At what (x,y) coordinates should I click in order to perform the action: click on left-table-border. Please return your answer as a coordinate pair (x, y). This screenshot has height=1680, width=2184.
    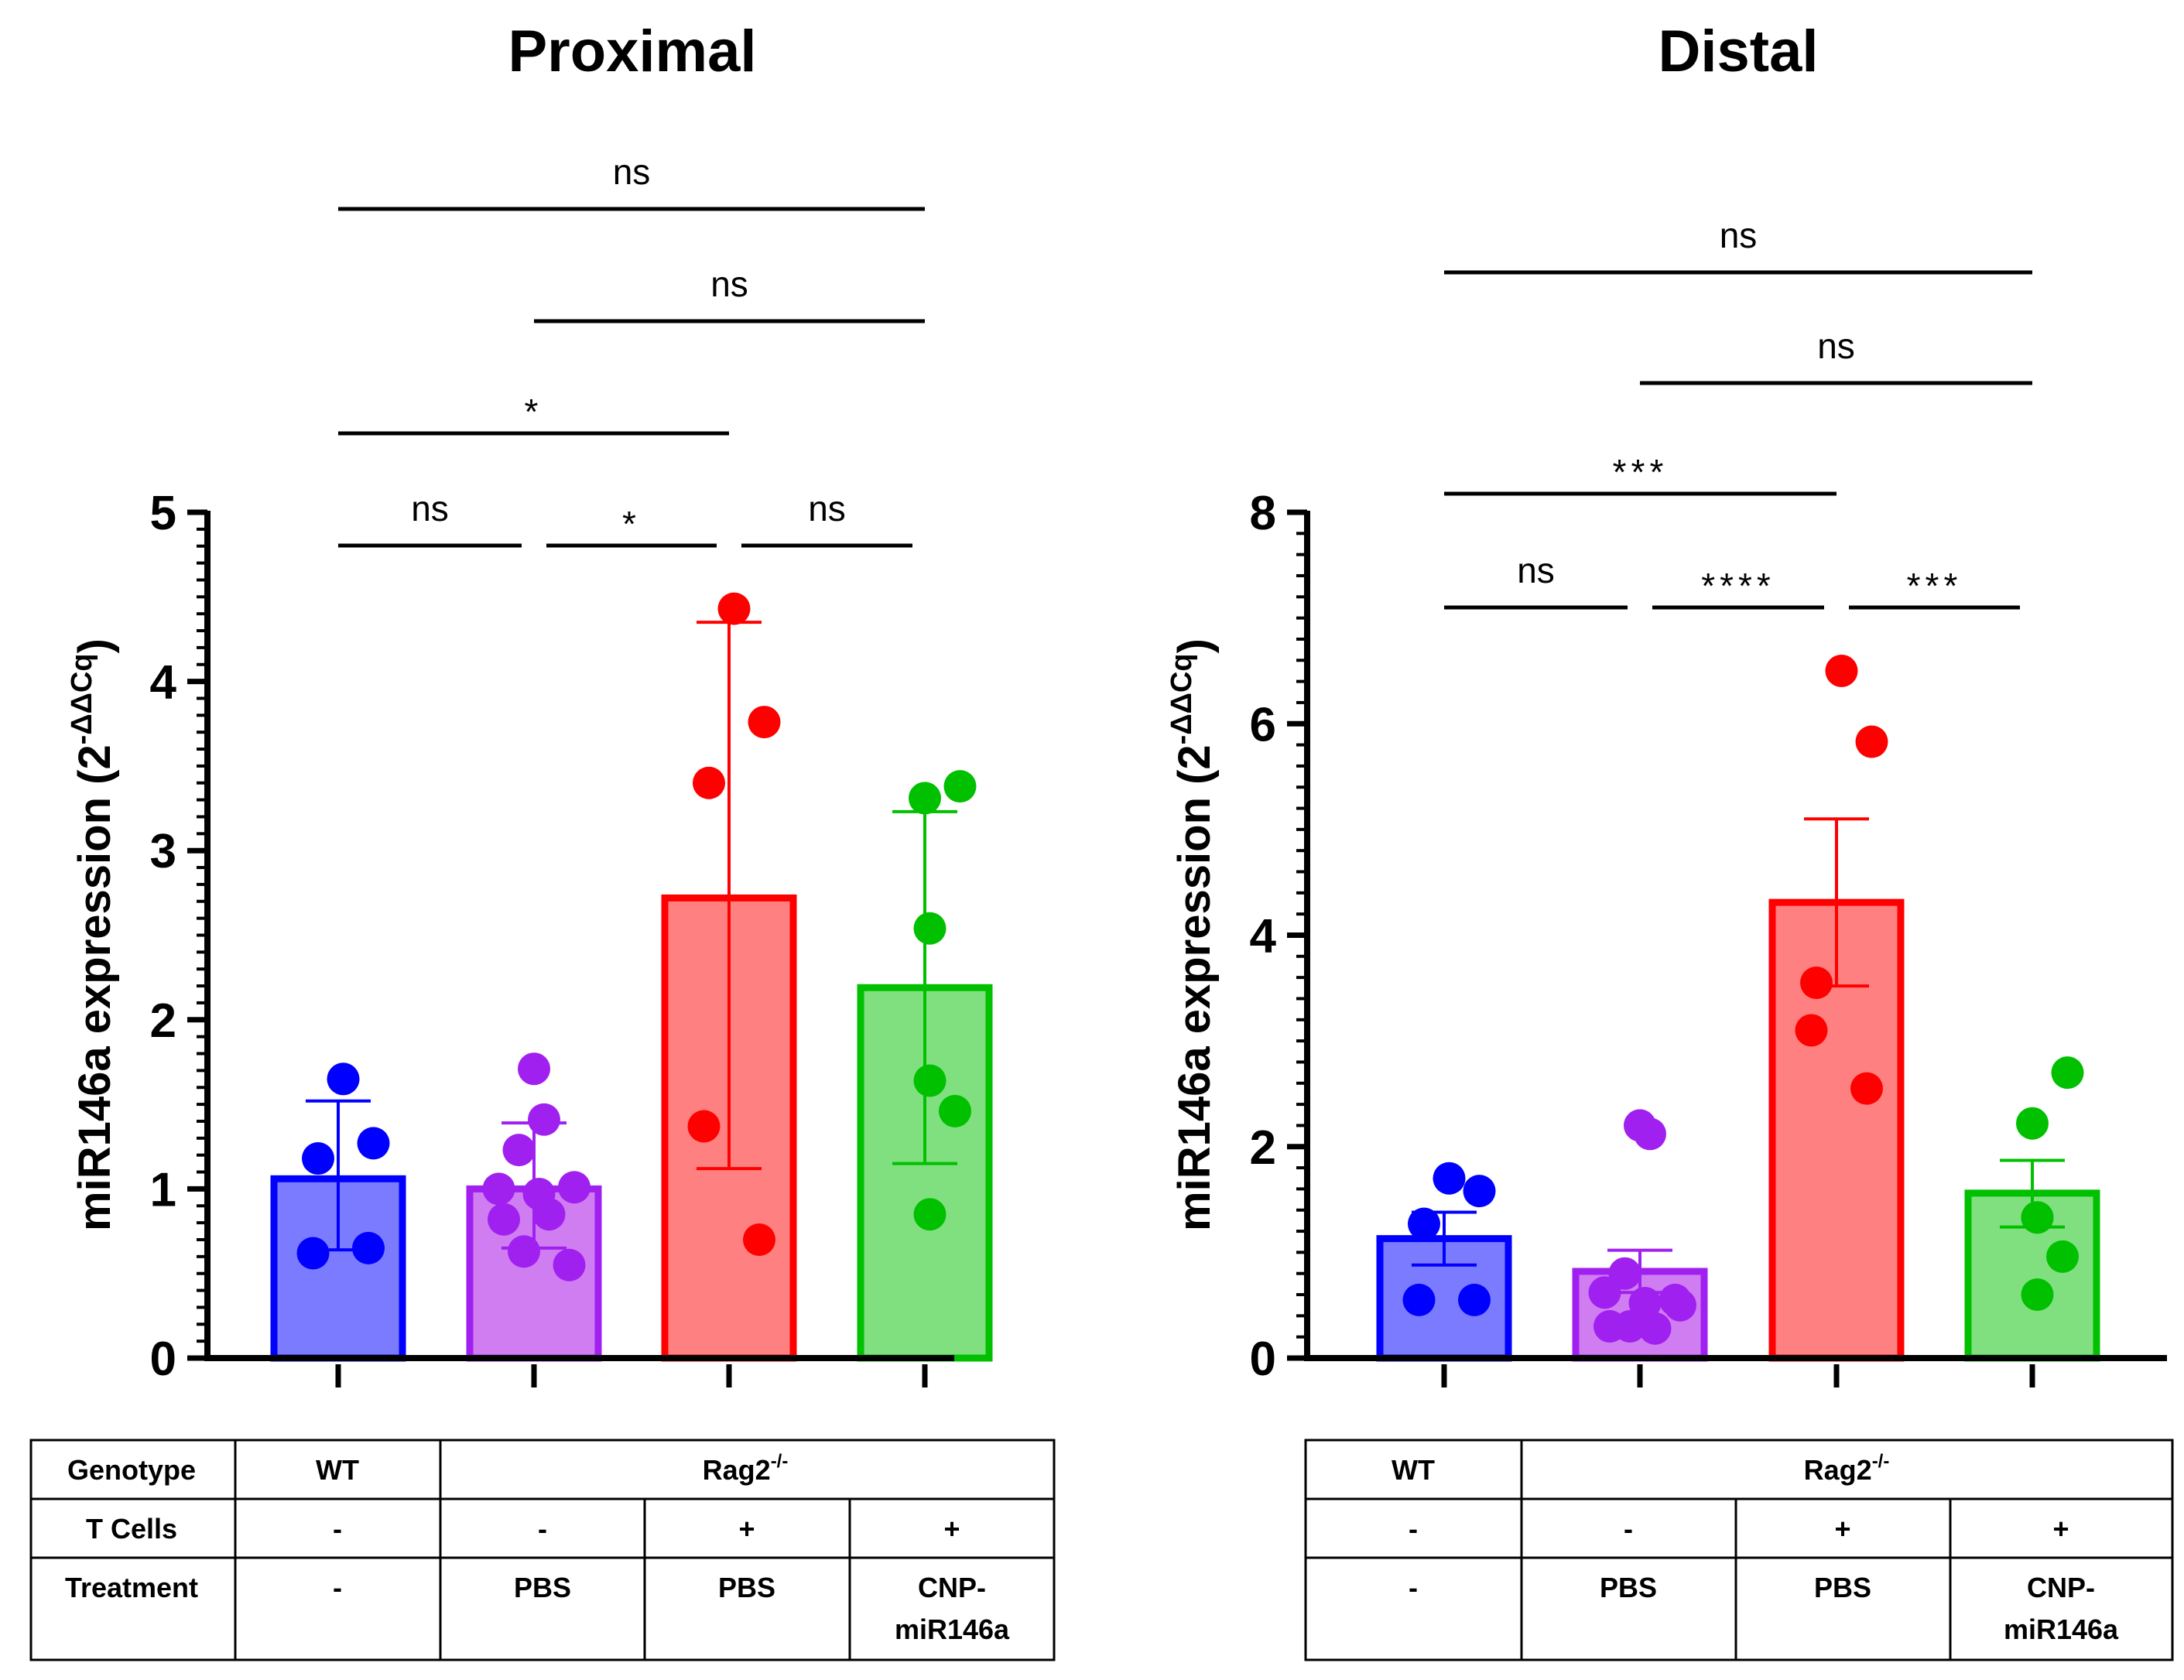
    Looking at the image, I should click on (542, 1550).